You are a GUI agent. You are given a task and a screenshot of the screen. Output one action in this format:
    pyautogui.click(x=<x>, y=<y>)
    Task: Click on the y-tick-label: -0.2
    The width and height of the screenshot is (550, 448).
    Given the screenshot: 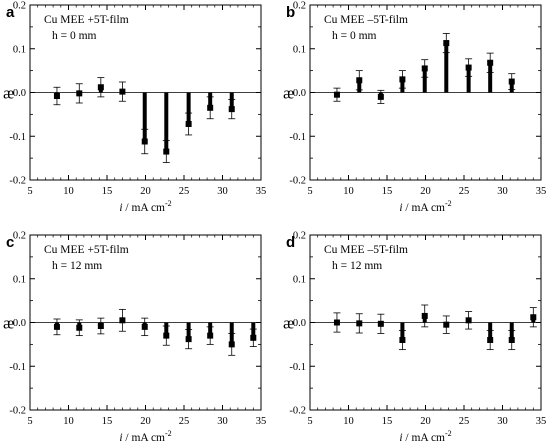 What is the action you would take?
    pyautogui.click(x=17, y=411)
    